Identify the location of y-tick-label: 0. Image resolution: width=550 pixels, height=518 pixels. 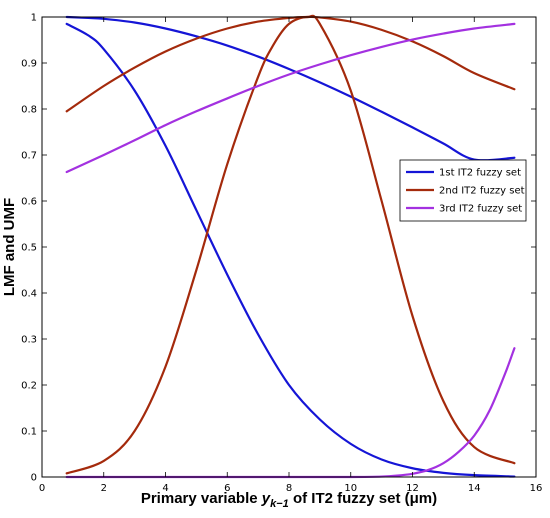
(34, 478).